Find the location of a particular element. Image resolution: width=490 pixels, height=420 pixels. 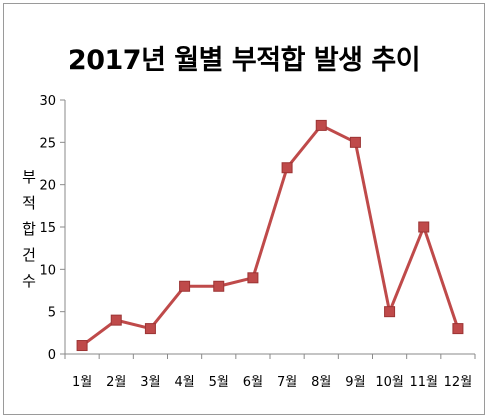

x-tick-label: 9월 is located at coordinates (355, 382).